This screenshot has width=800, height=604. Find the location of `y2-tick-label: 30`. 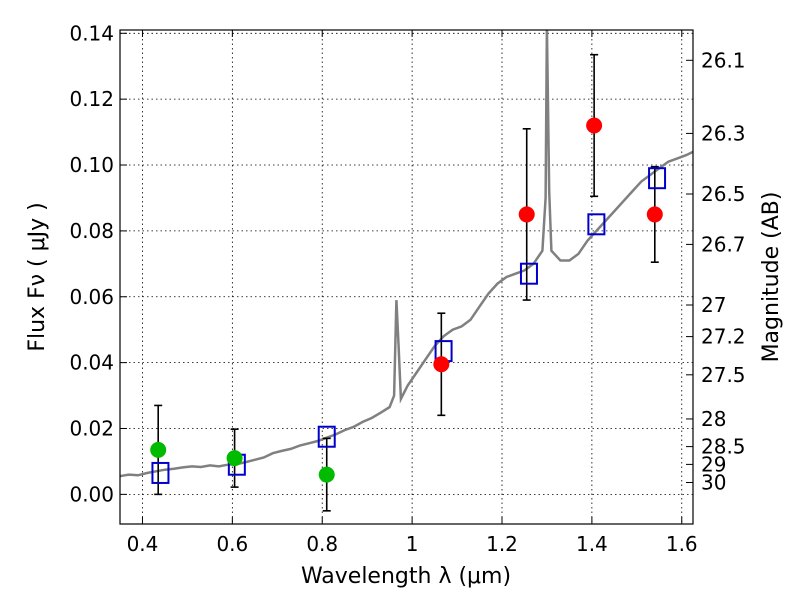

y2-tick-label: 30 is located at coordinates (713, 483).